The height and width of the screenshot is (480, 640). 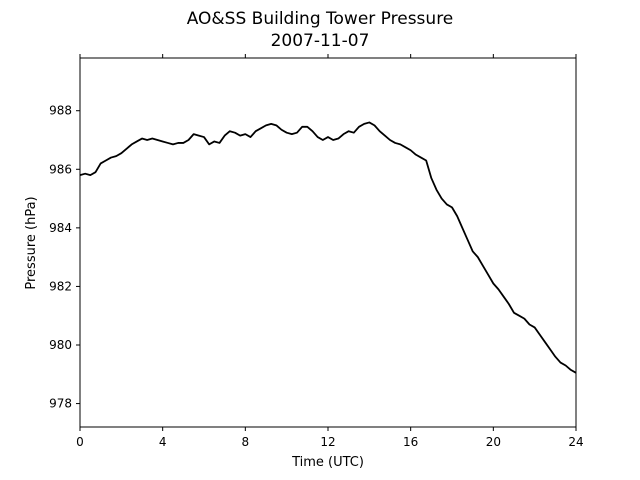 I want to click on y-tick-label: 984, so click(x=60, y=228).